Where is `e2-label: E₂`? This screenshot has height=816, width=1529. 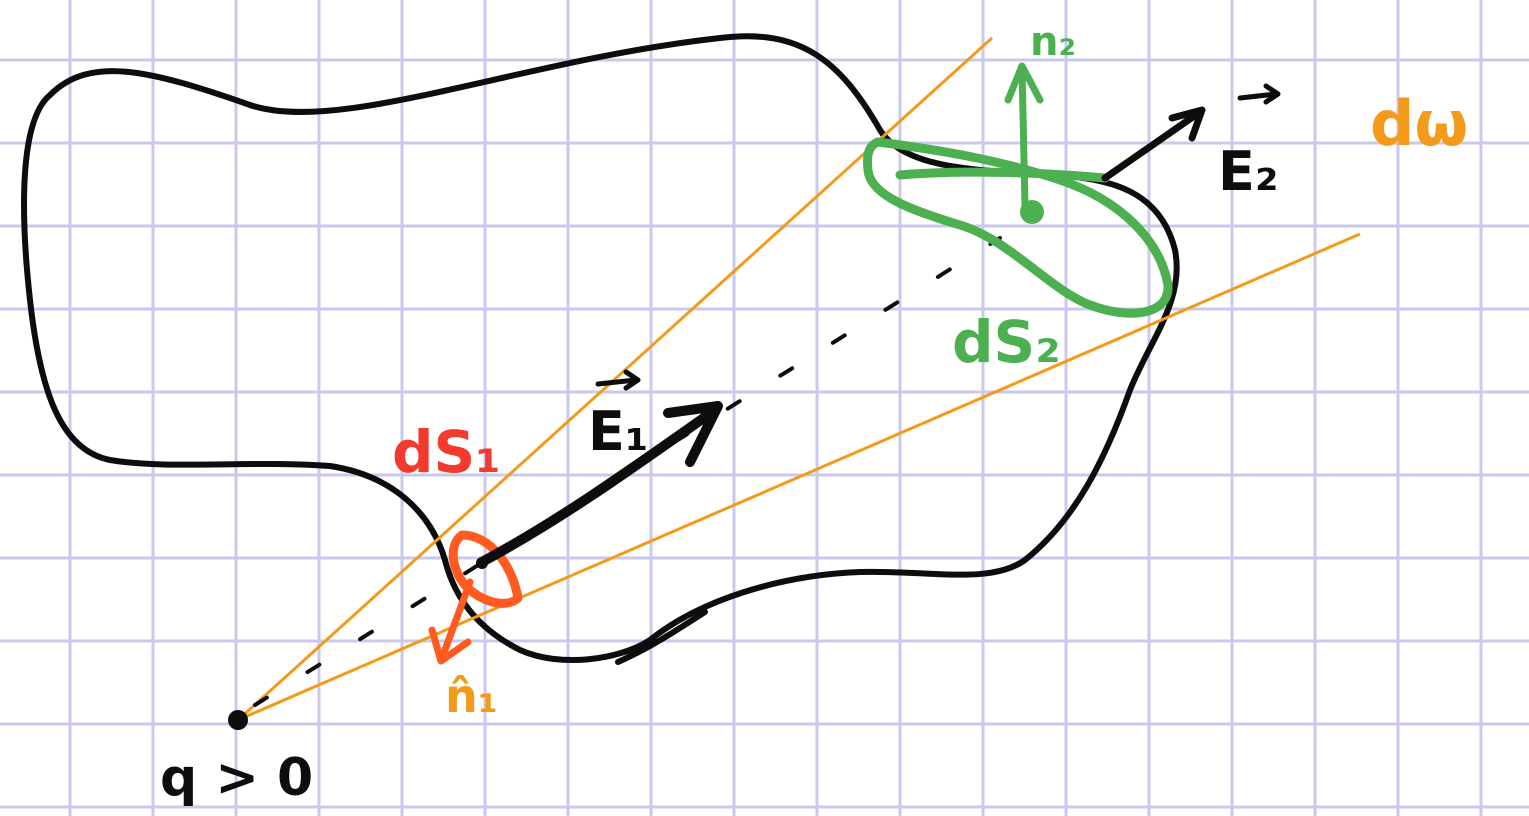
e2-label: E₂ is located at coordinates (1248, 171).